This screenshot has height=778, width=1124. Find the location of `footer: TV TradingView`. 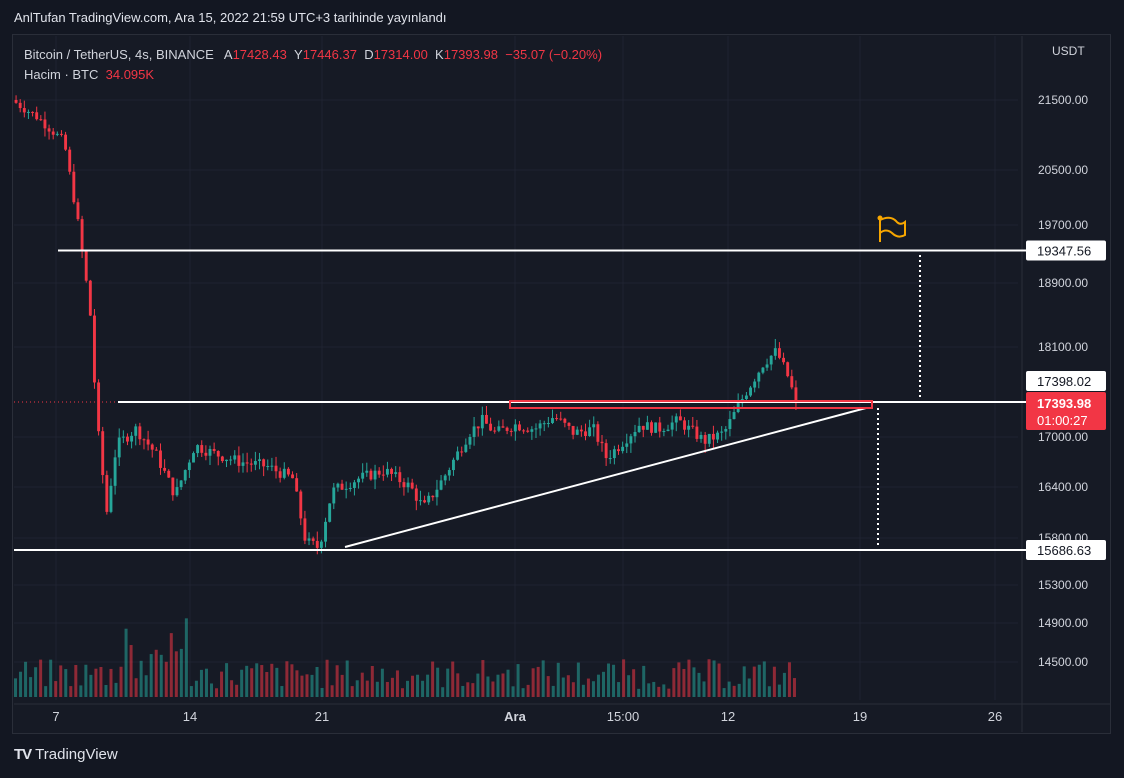

footer: TV TradingView is located at coordinates (66, 754).